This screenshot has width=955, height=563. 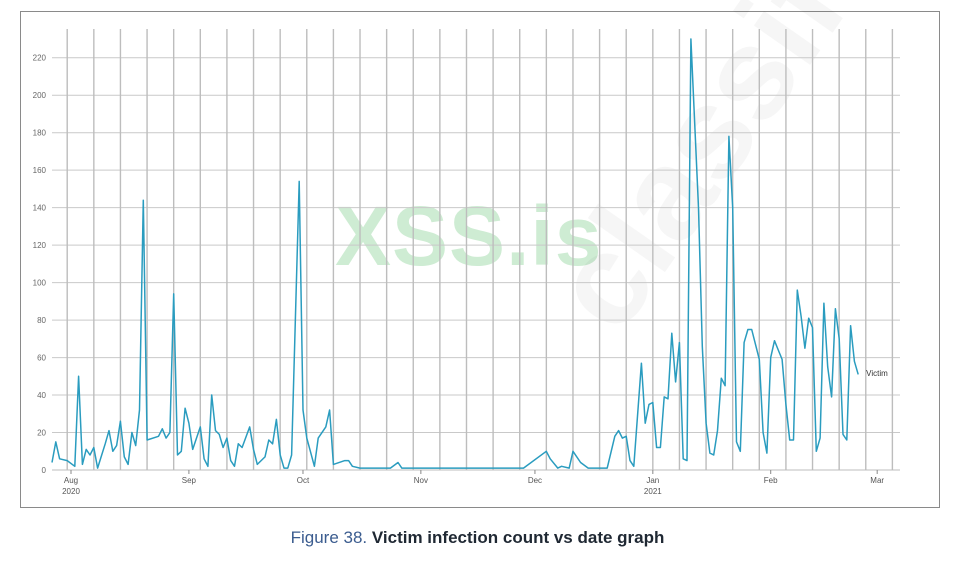 I want to click on y-tick-label: 100, so click(x=40, y=283).